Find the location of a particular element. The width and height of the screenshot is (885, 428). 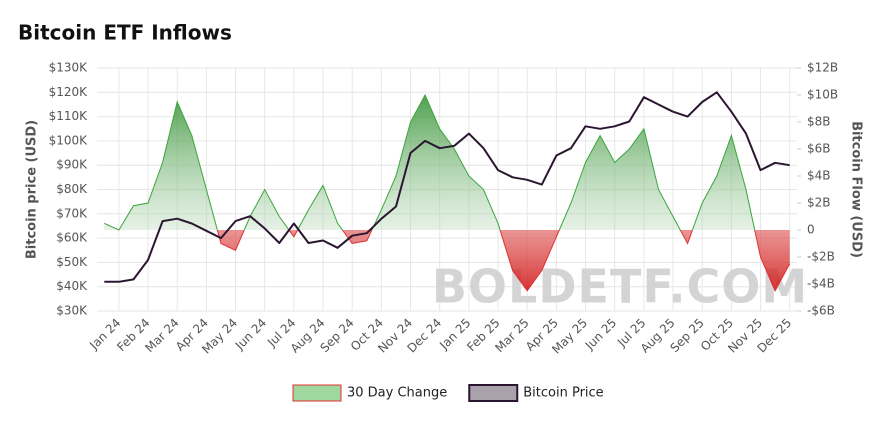

y2-tick-label: -$6B is located at coordinates (821, 311).